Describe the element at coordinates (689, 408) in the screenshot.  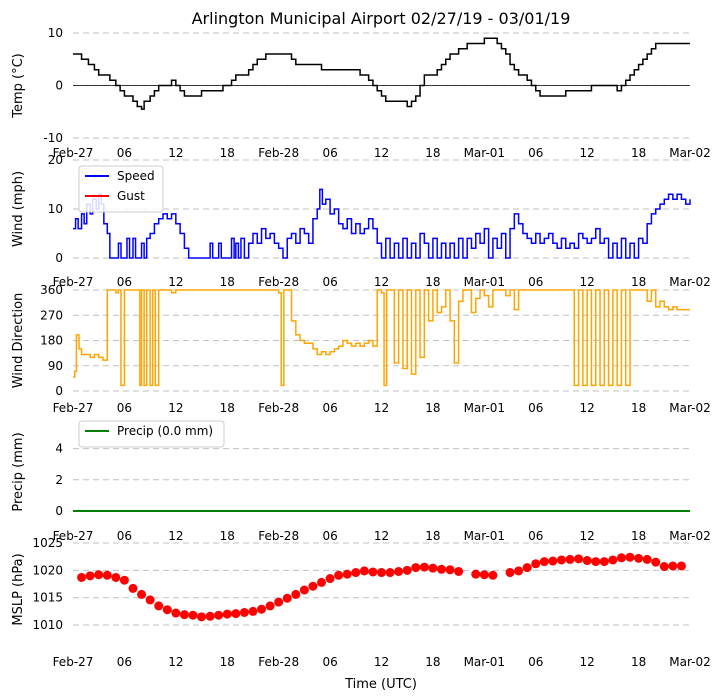
I see `direction-x-tick-label: Mar-02` at that location.